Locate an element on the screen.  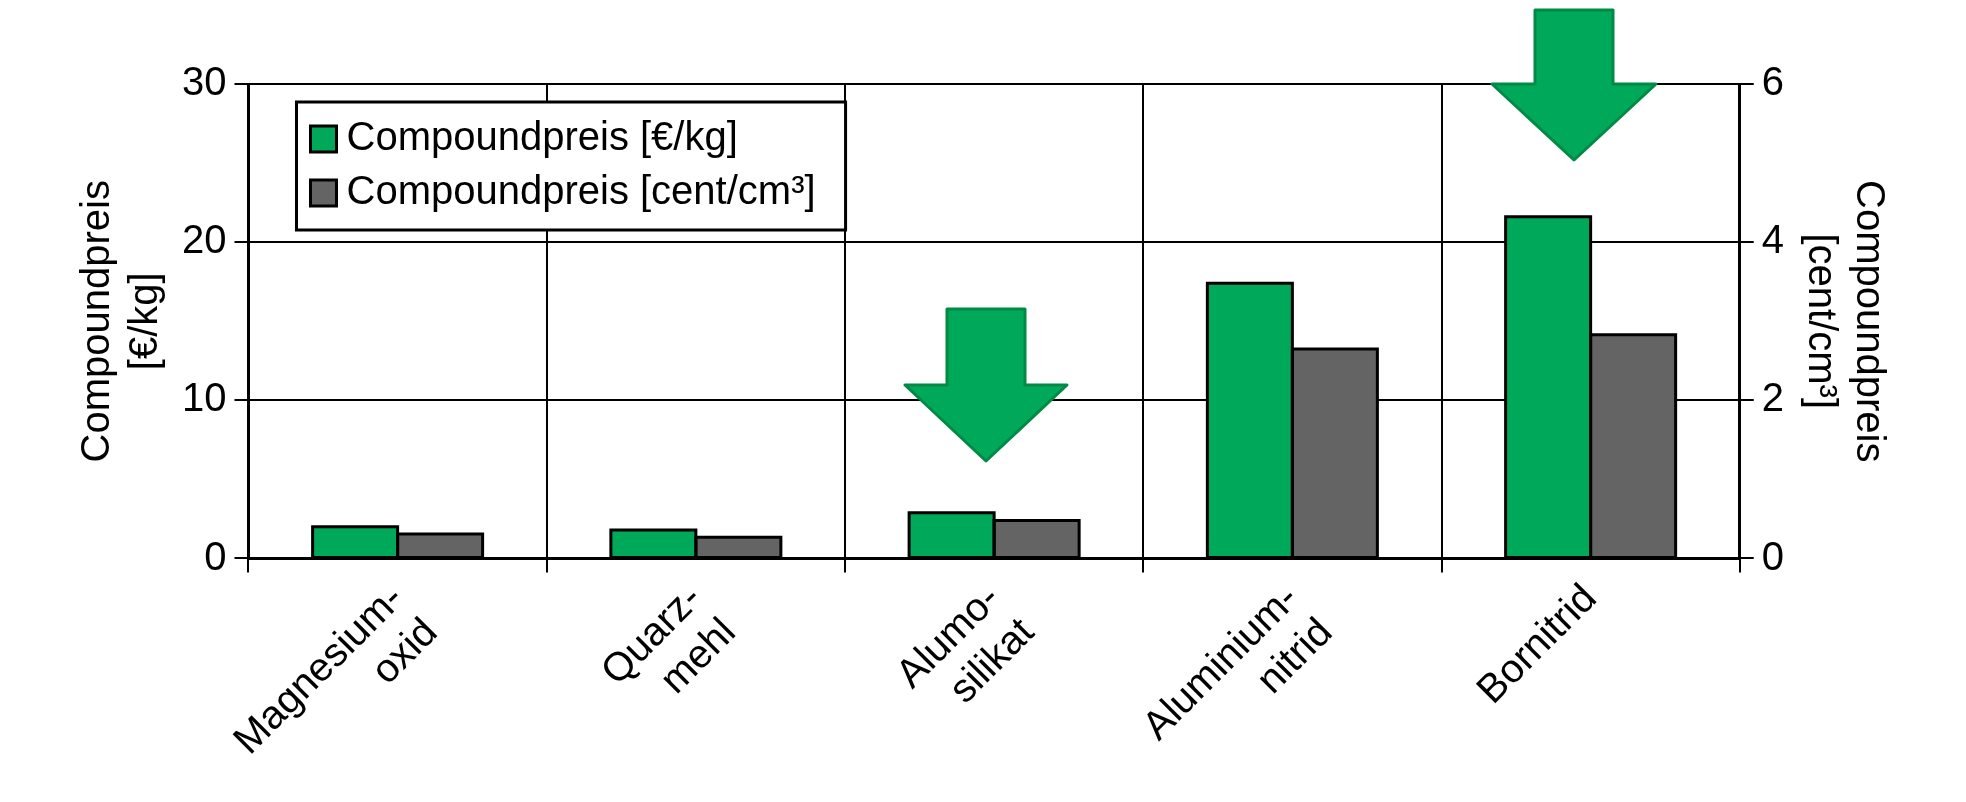
y-tick-label: 10 is located at coordinates (204, 397).